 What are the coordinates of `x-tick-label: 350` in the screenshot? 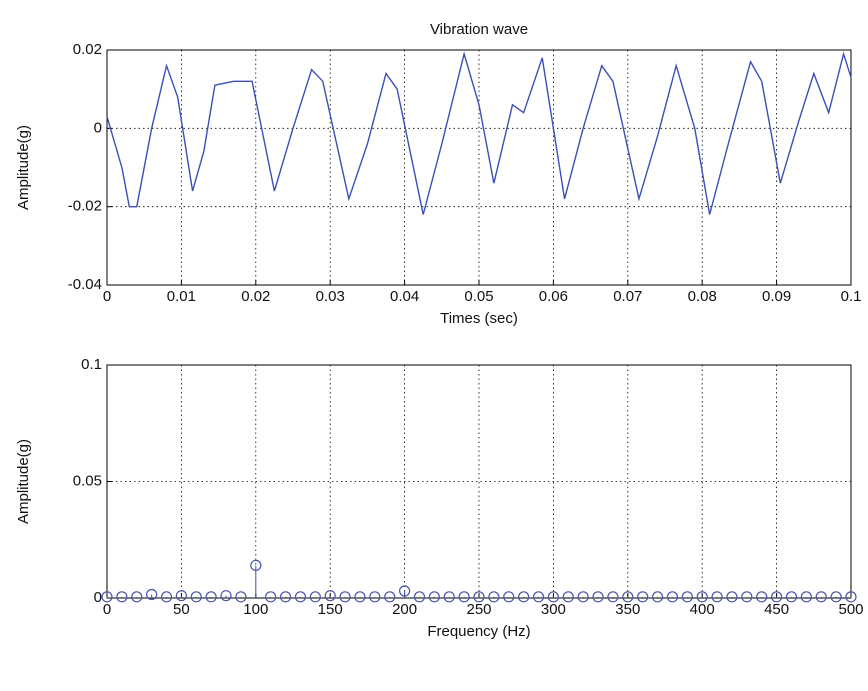 It's located at (627, 609).